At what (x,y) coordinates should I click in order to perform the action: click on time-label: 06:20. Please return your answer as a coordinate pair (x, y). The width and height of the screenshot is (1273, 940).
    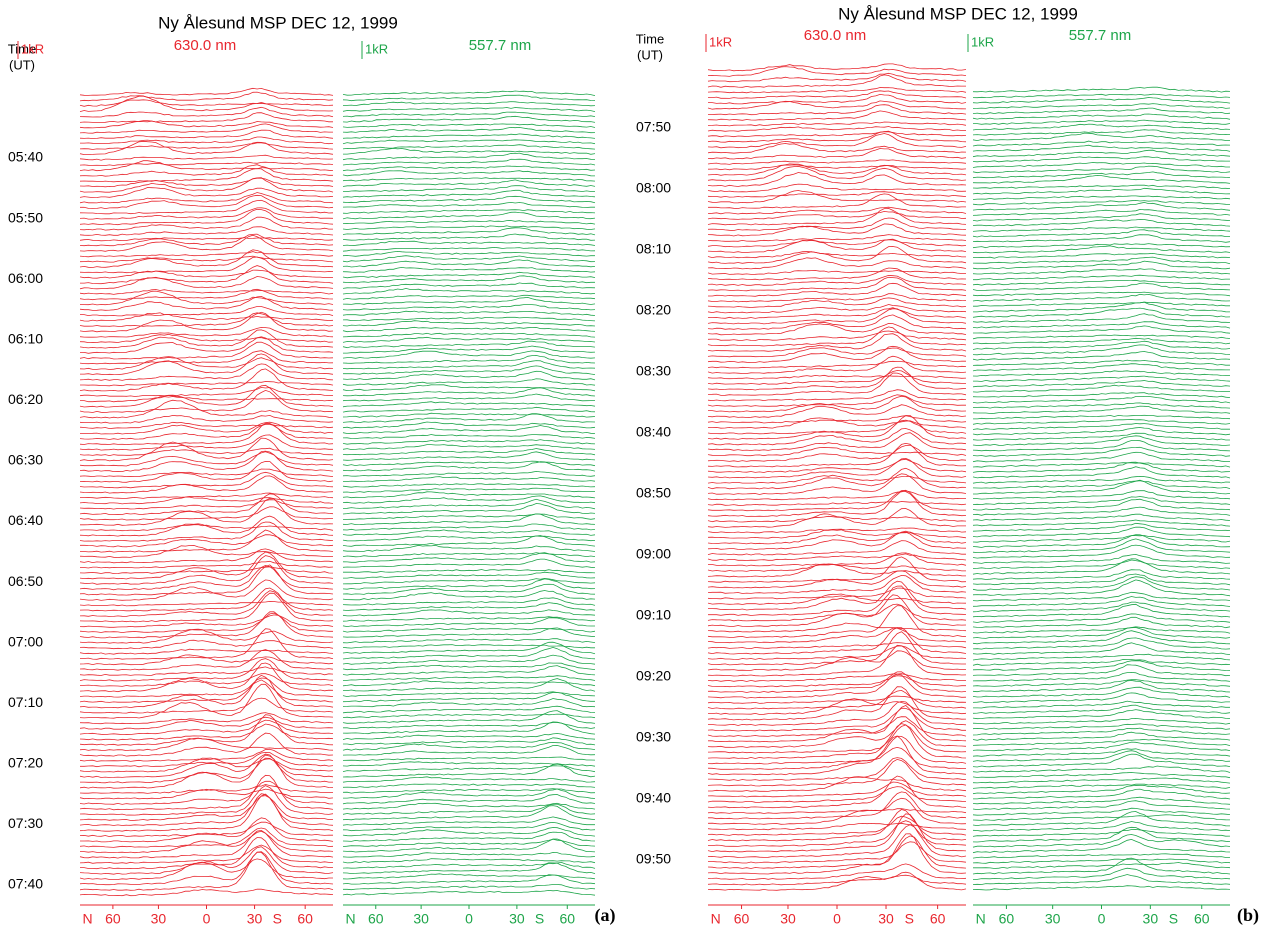
    Looking at the image, I should click on (25, 399).